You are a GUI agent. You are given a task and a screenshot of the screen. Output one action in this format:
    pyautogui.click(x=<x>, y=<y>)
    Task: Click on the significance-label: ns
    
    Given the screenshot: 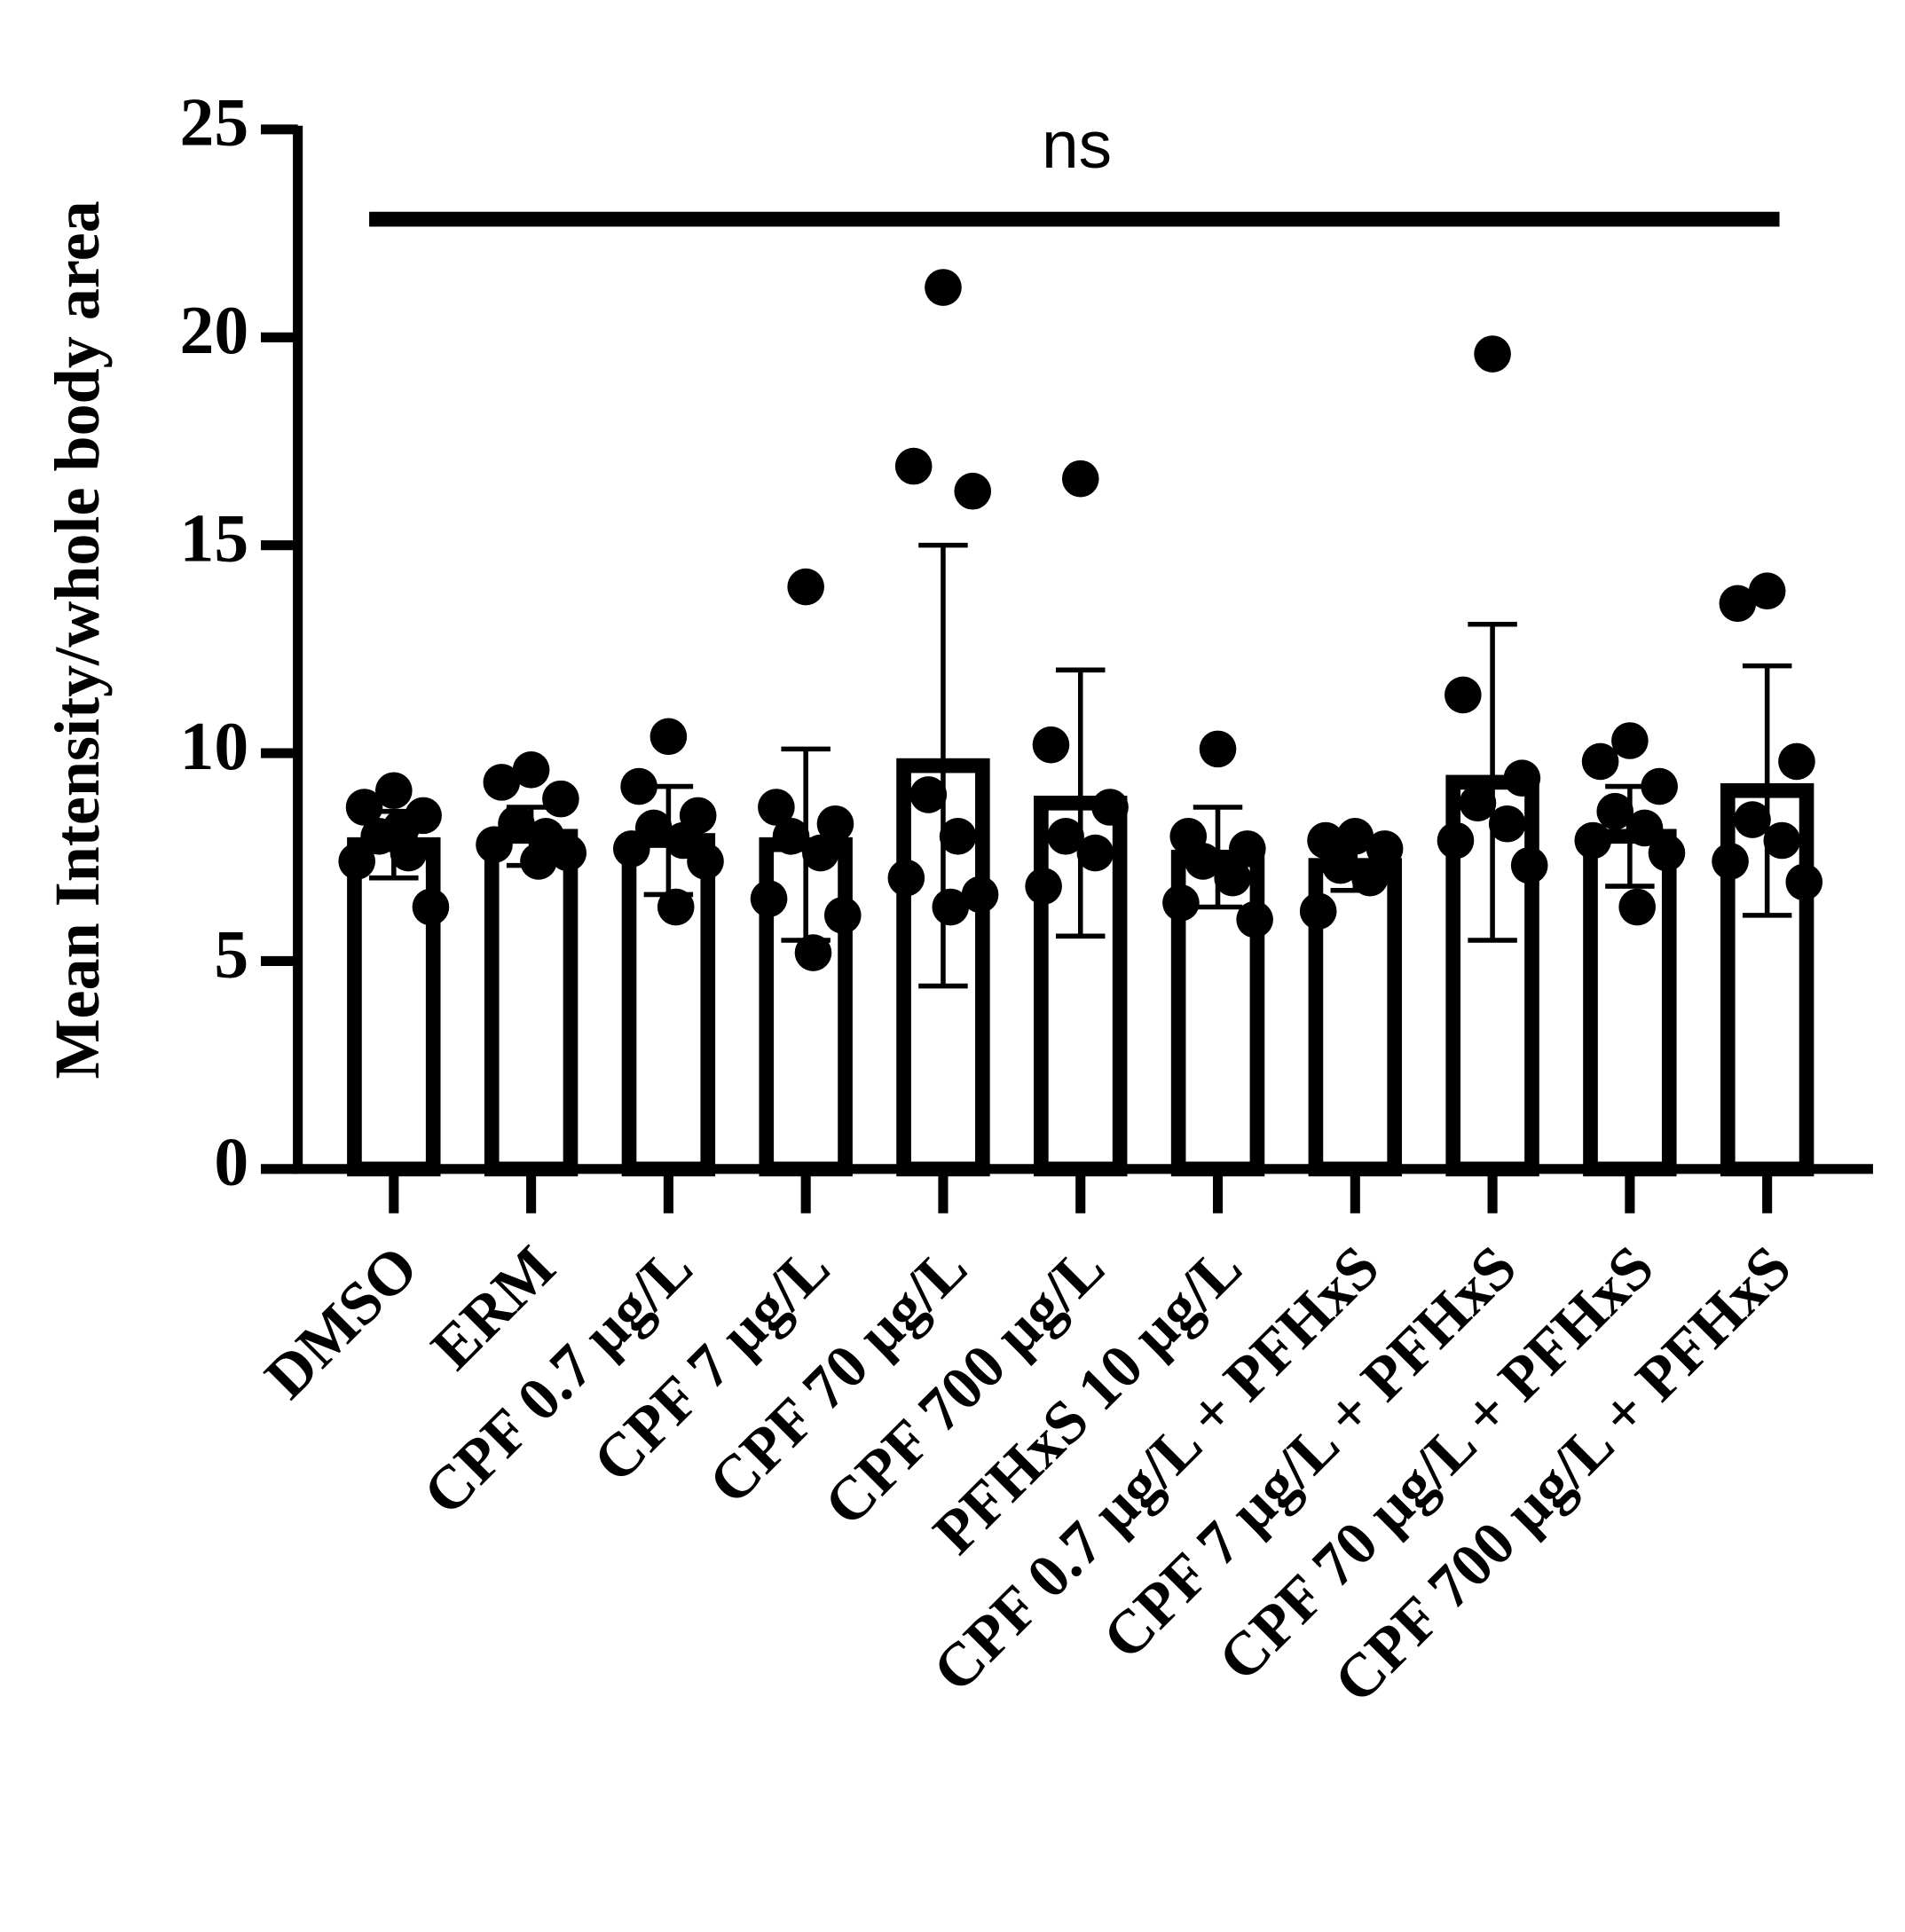 What is the action you would take?
    pyautogui.click(x=1077, y=144)
    